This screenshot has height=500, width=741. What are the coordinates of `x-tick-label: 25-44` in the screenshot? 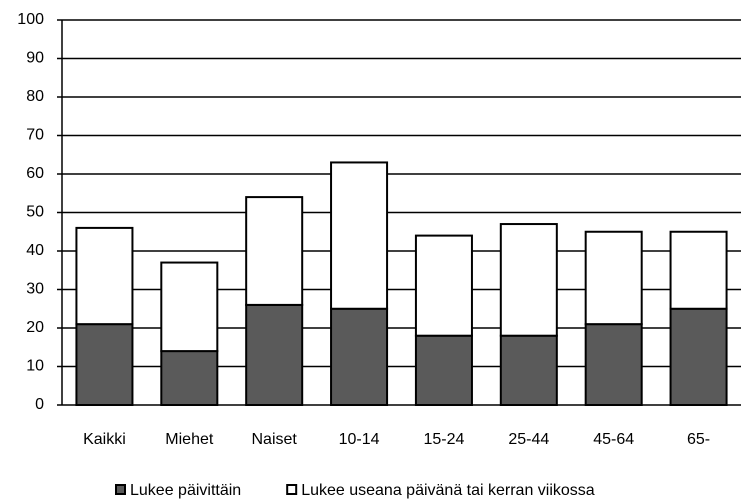 It's located at (528, 439).